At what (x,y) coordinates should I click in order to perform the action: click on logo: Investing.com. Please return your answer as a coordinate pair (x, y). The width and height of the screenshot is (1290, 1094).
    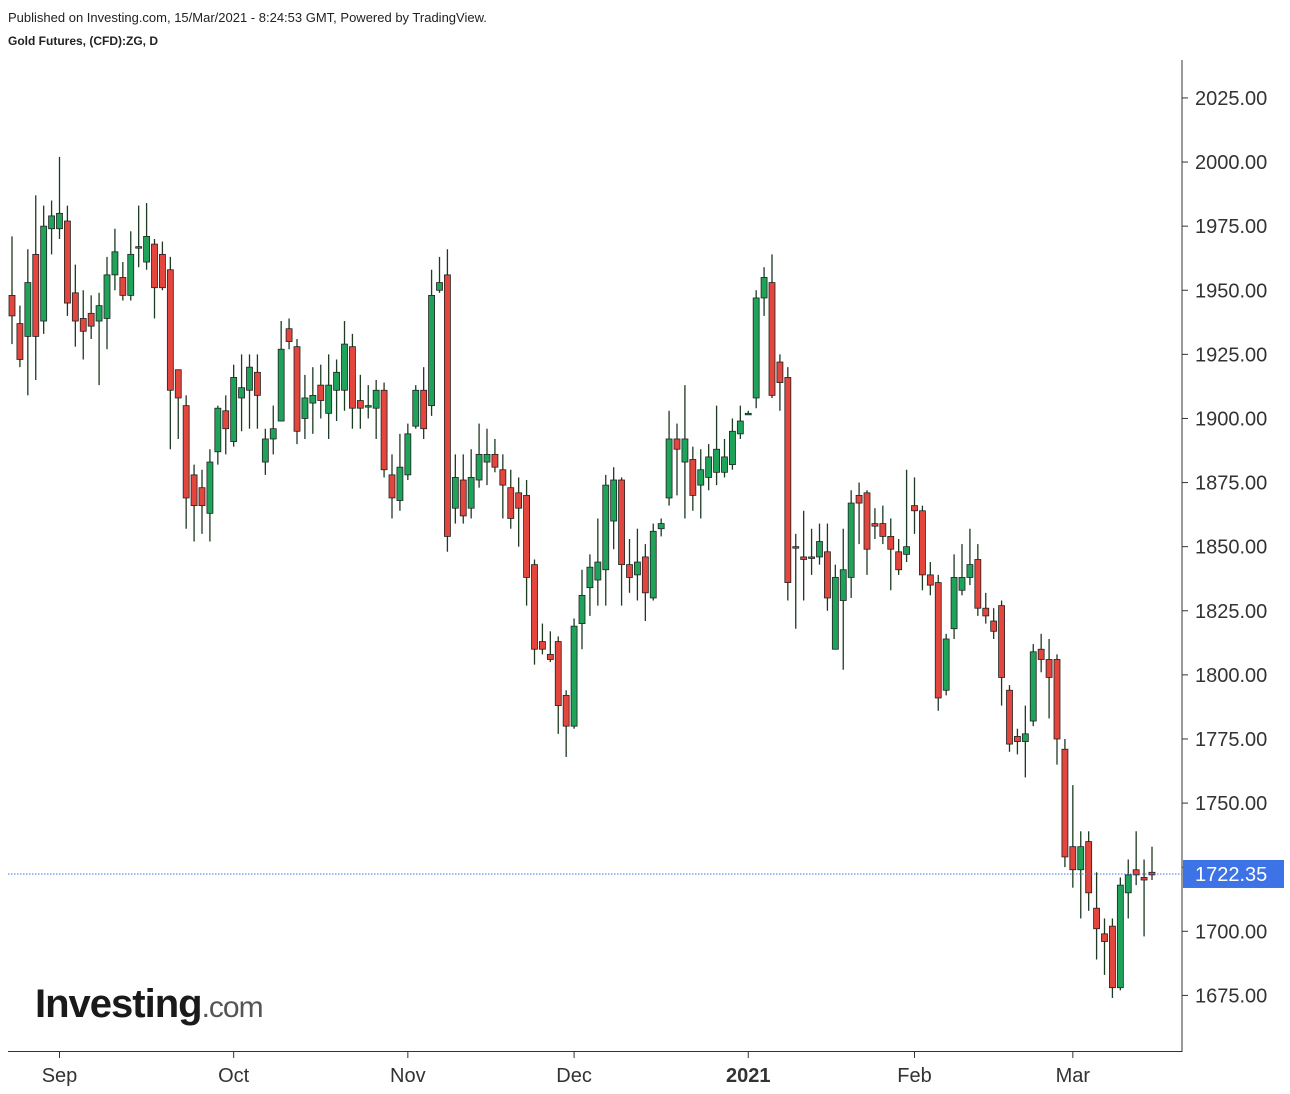
    Looking at the image, I should click on (149, 1004).